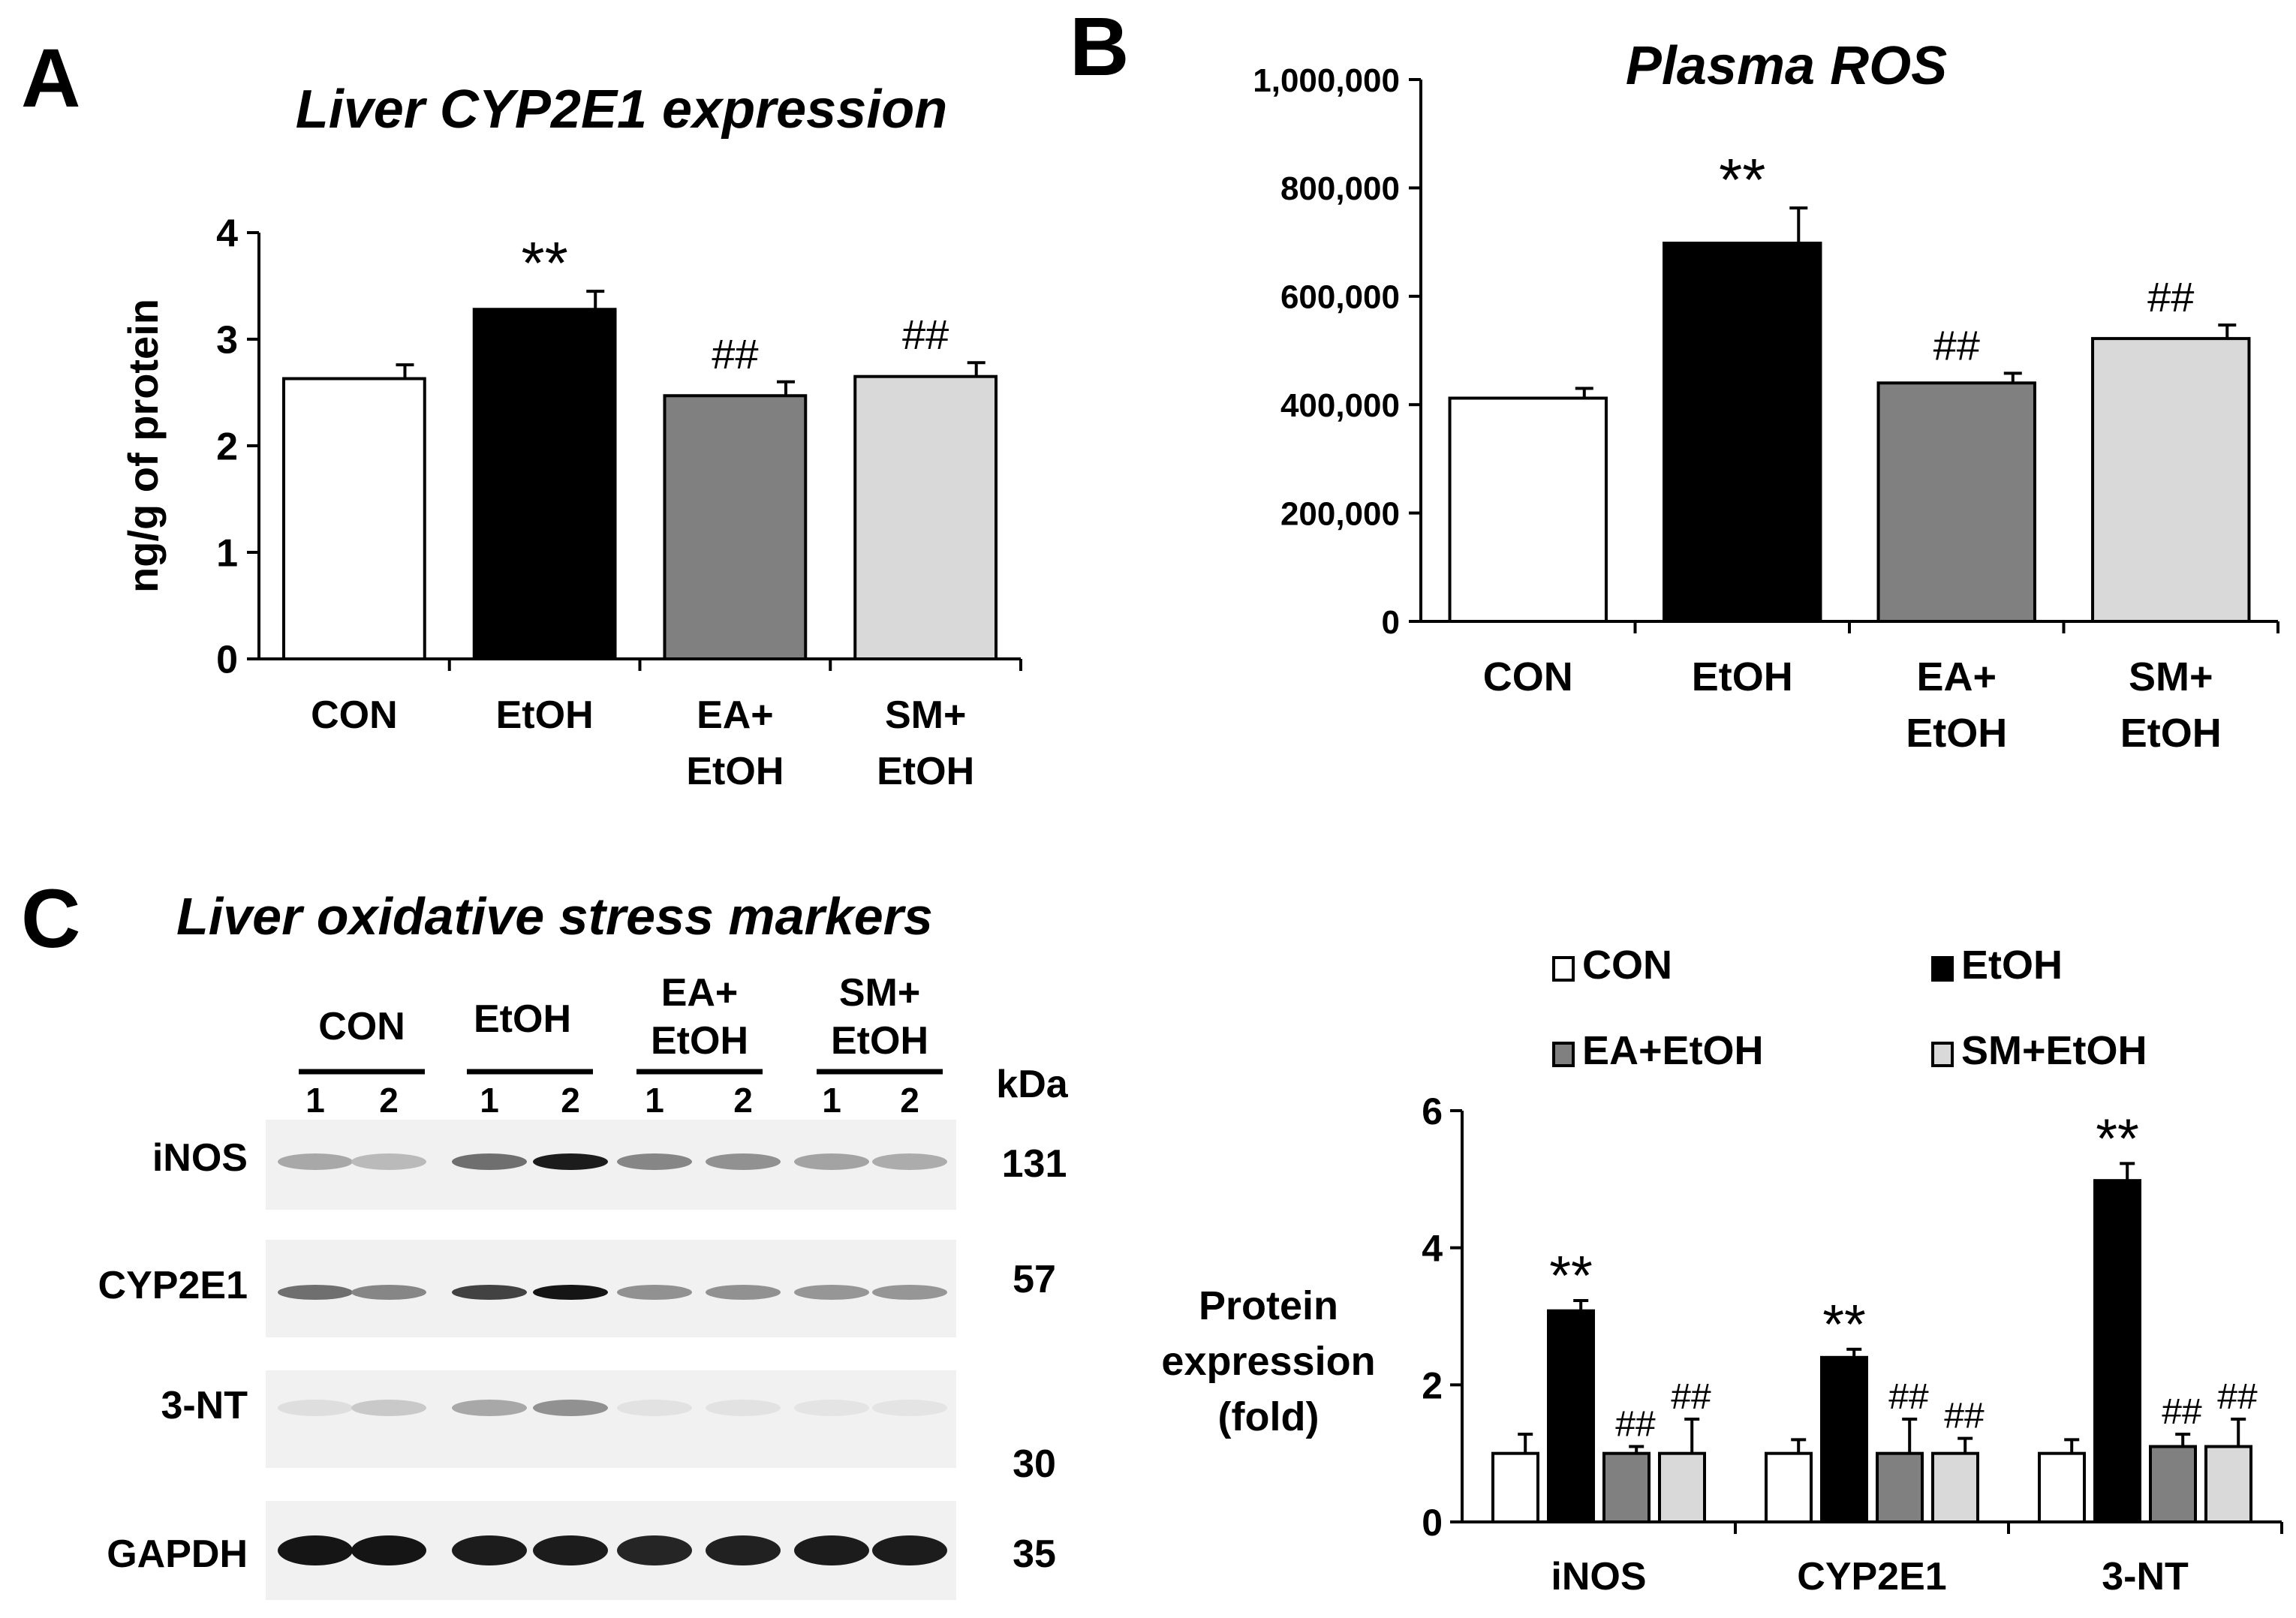 This screenshot has height=1618, width=2296. I want to click on x-category-label: EA+, so click(1957, 676).